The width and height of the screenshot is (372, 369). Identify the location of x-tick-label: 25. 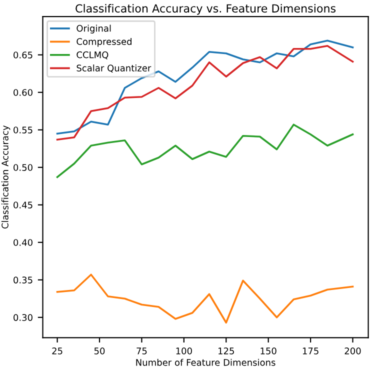
(57, 351).